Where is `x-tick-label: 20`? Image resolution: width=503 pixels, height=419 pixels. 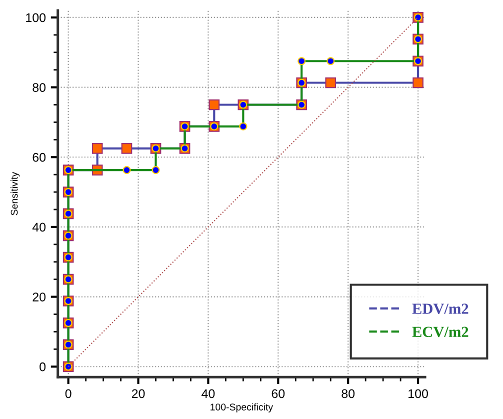 x-tick-label: 20 is located at coordinates (138, 393).